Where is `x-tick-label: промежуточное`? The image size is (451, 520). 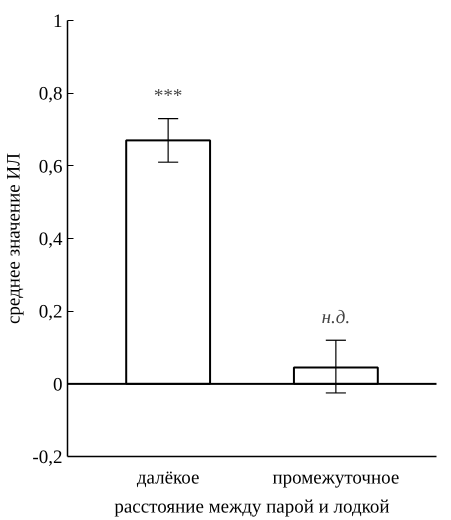 x-tick-label: промежуточное is located at coordinates (336, 478).